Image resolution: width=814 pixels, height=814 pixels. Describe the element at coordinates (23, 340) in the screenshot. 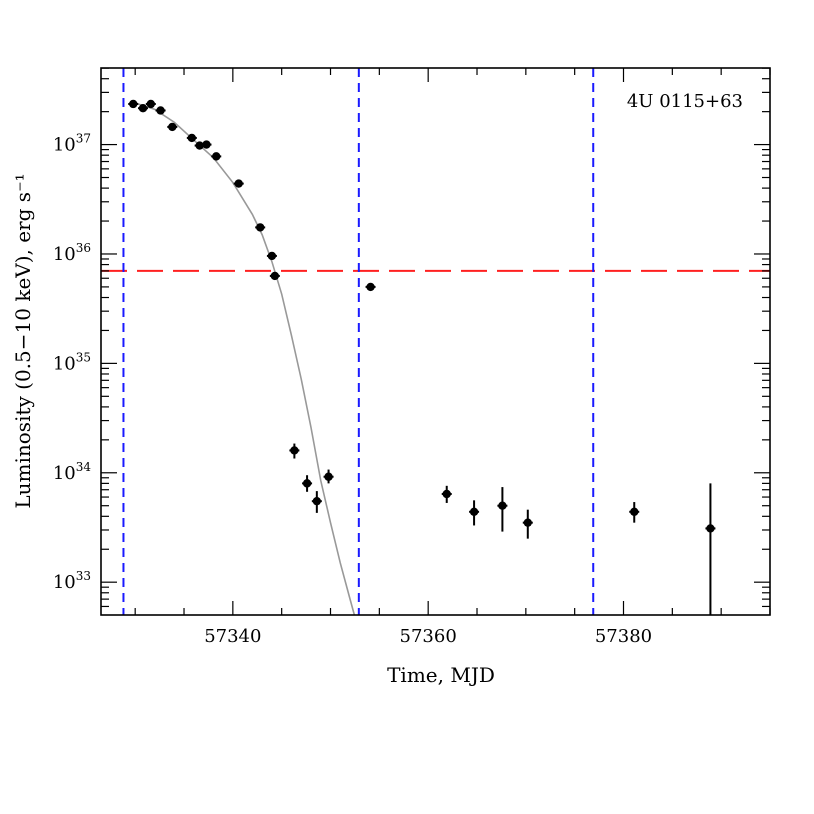

I see `y-axis-label: Luminosity (0.5−10 keV), erg s⁻¹` at that location.